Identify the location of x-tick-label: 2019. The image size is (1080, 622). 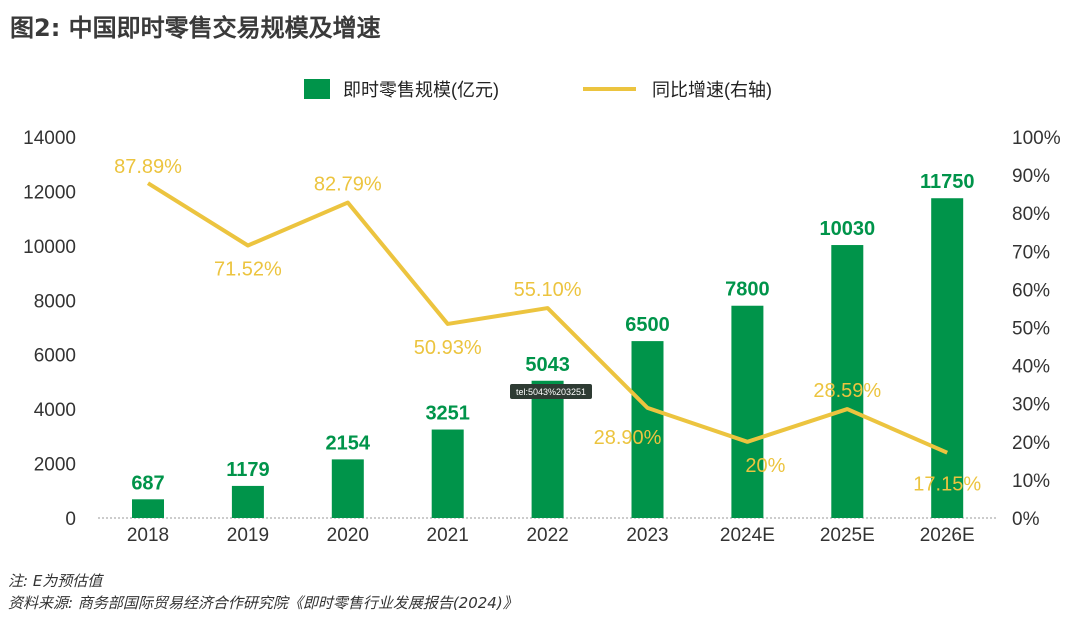
(248, 535).